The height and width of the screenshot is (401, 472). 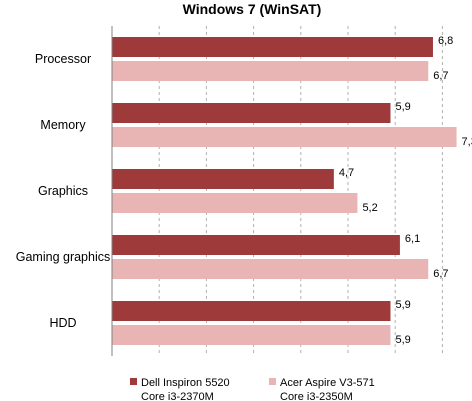 What do you see at coordinates (177, 396) in the screenshot?
I see `legend-label-line2: Core i3-2370M` at bounding box center [177, 396].